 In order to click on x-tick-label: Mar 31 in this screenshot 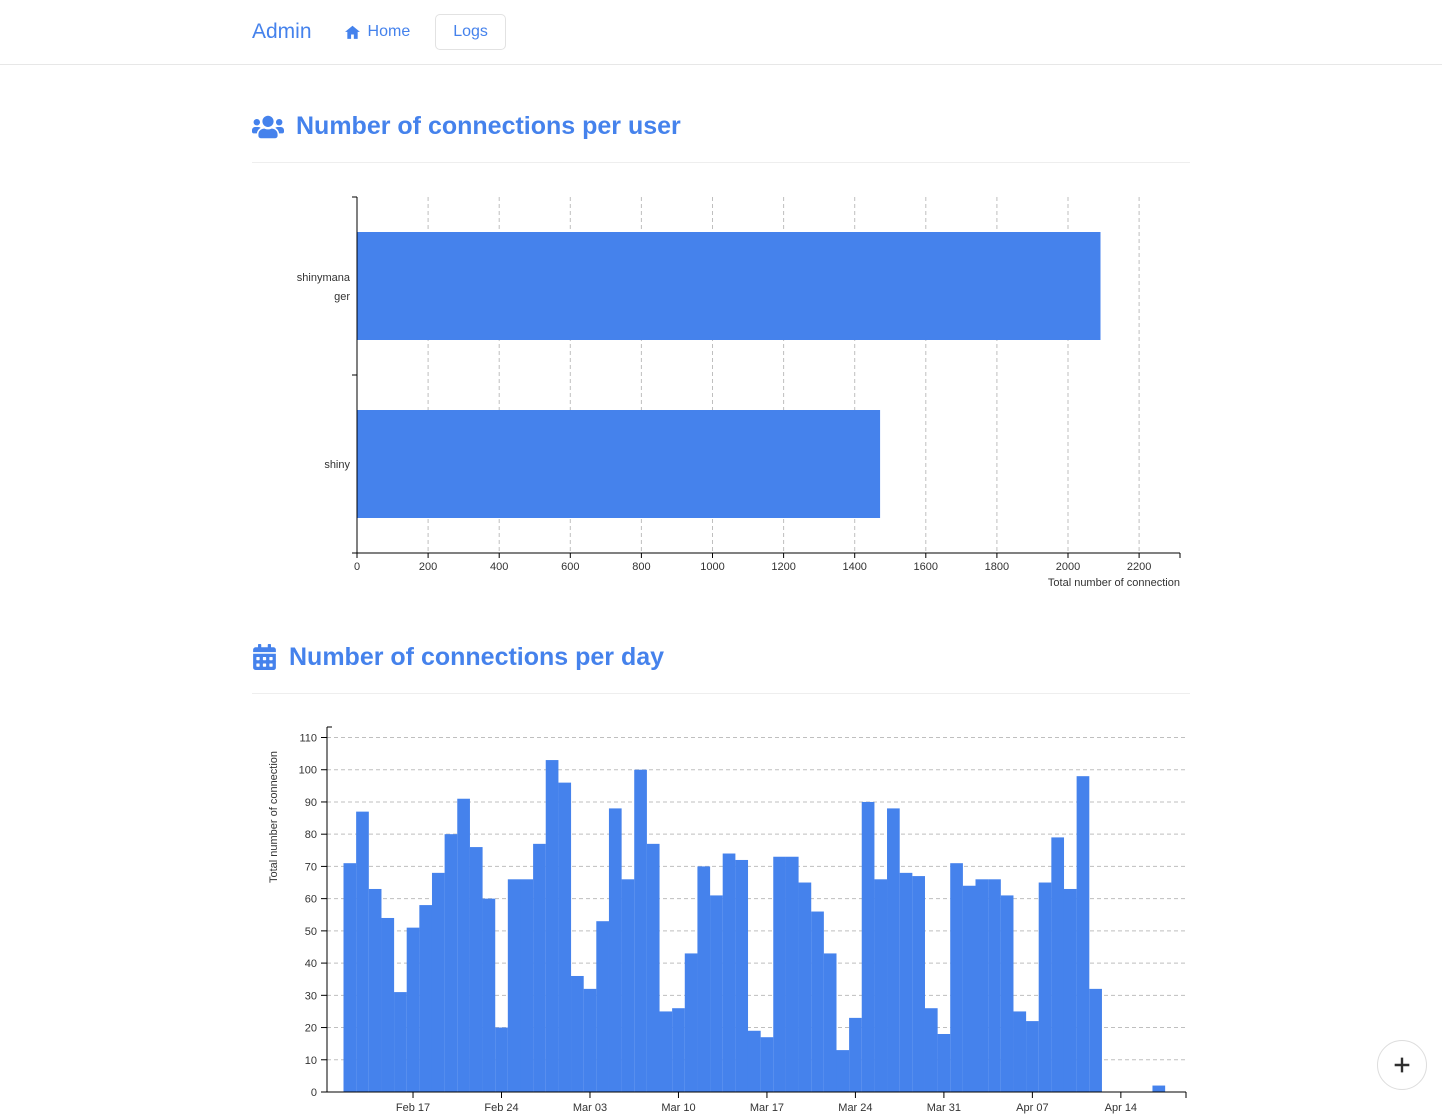, I will do `click(944, 1108)`.